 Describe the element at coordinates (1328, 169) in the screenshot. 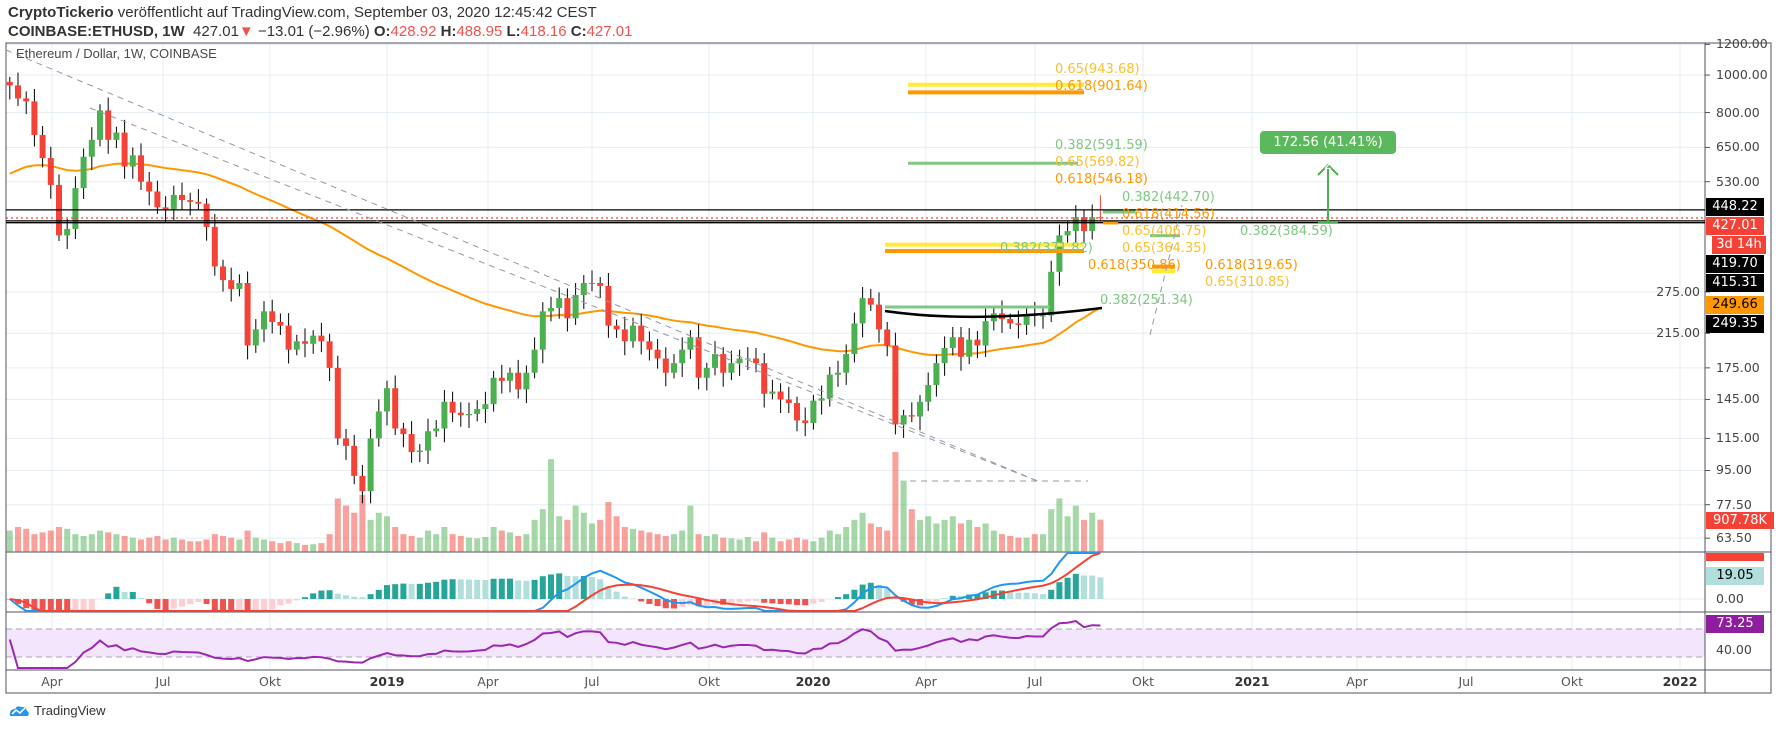

I see `arrow-up-icon` at that location.